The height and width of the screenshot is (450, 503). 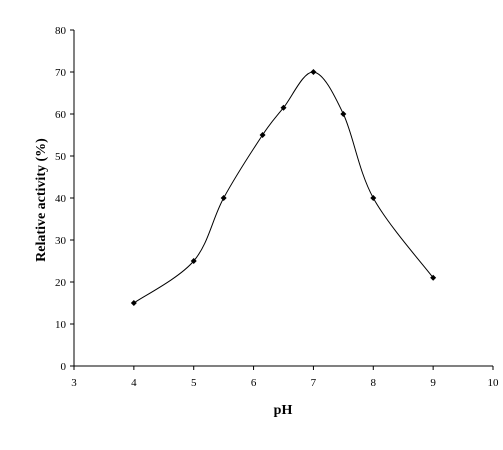 What do you see at coordinates (61, 31) in the screenshot?
I see `y-tick-label: 80` at bounding box center [61, 31].